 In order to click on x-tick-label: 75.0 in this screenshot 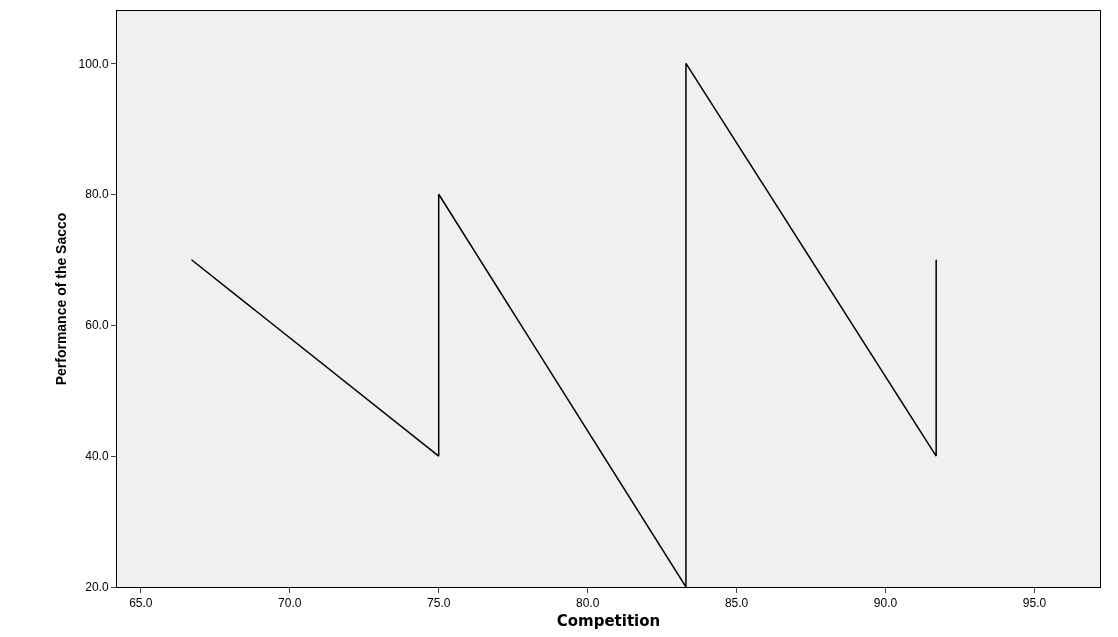, I will do `click(439, 603)`.